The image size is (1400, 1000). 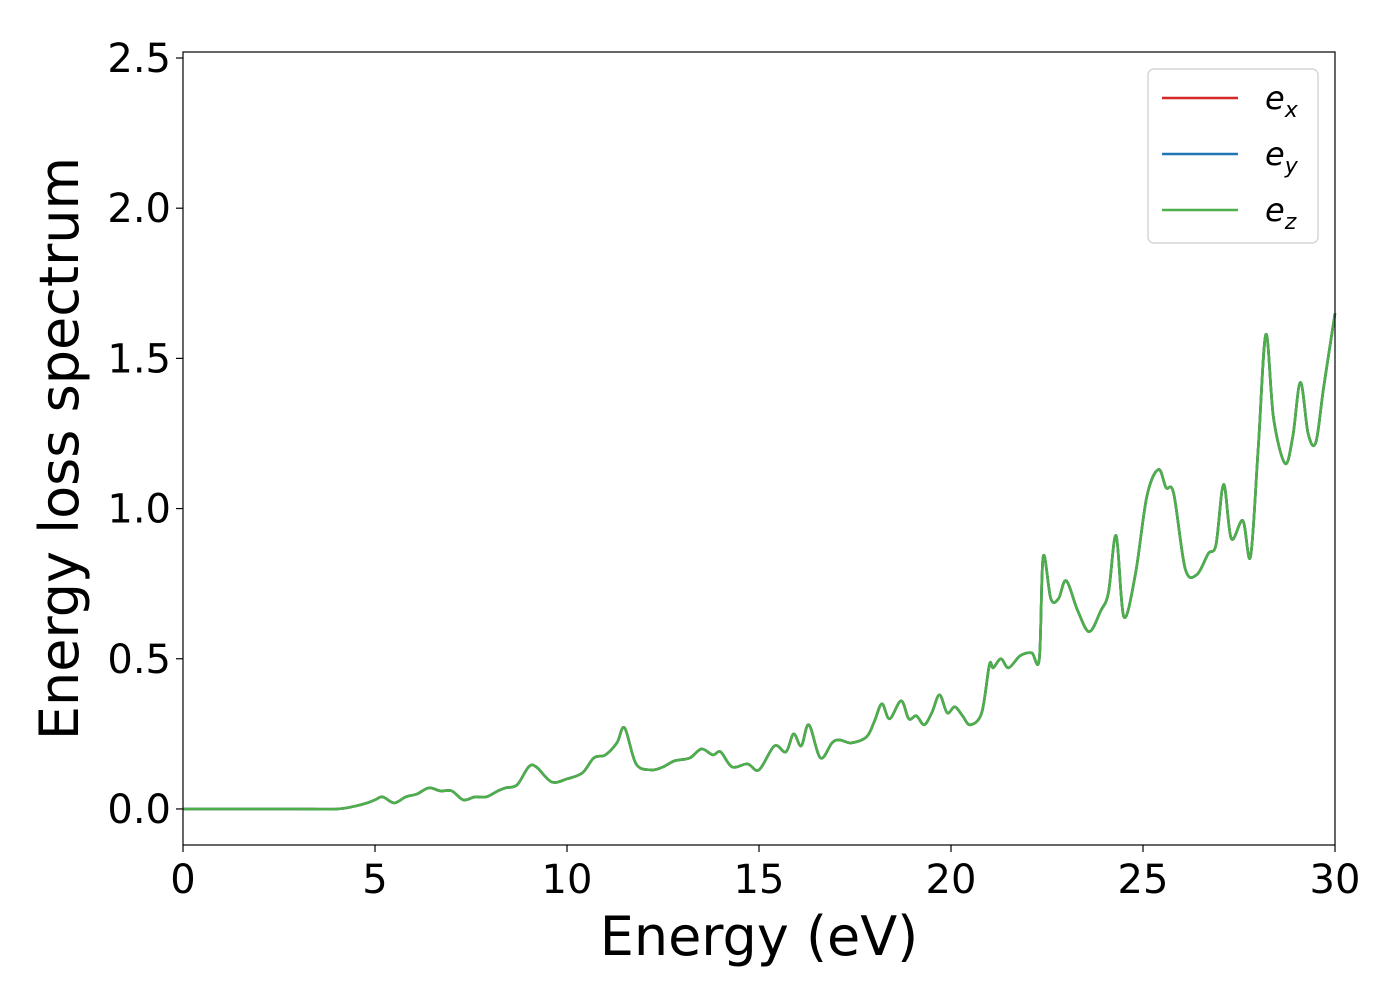 I want to click on legend-label-e_z: ez, so click(x=1281, y=213).